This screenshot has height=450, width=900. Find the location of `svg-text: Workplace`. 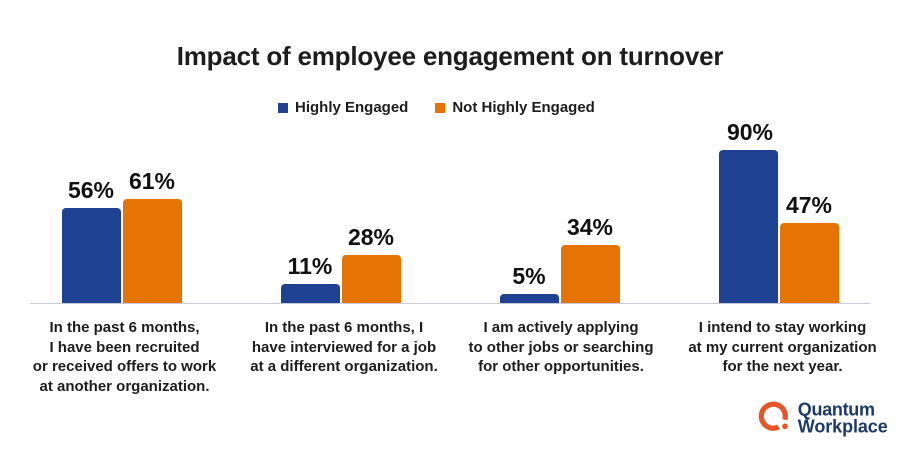

svg-text: Workplace is located at coordinates (843, 426).